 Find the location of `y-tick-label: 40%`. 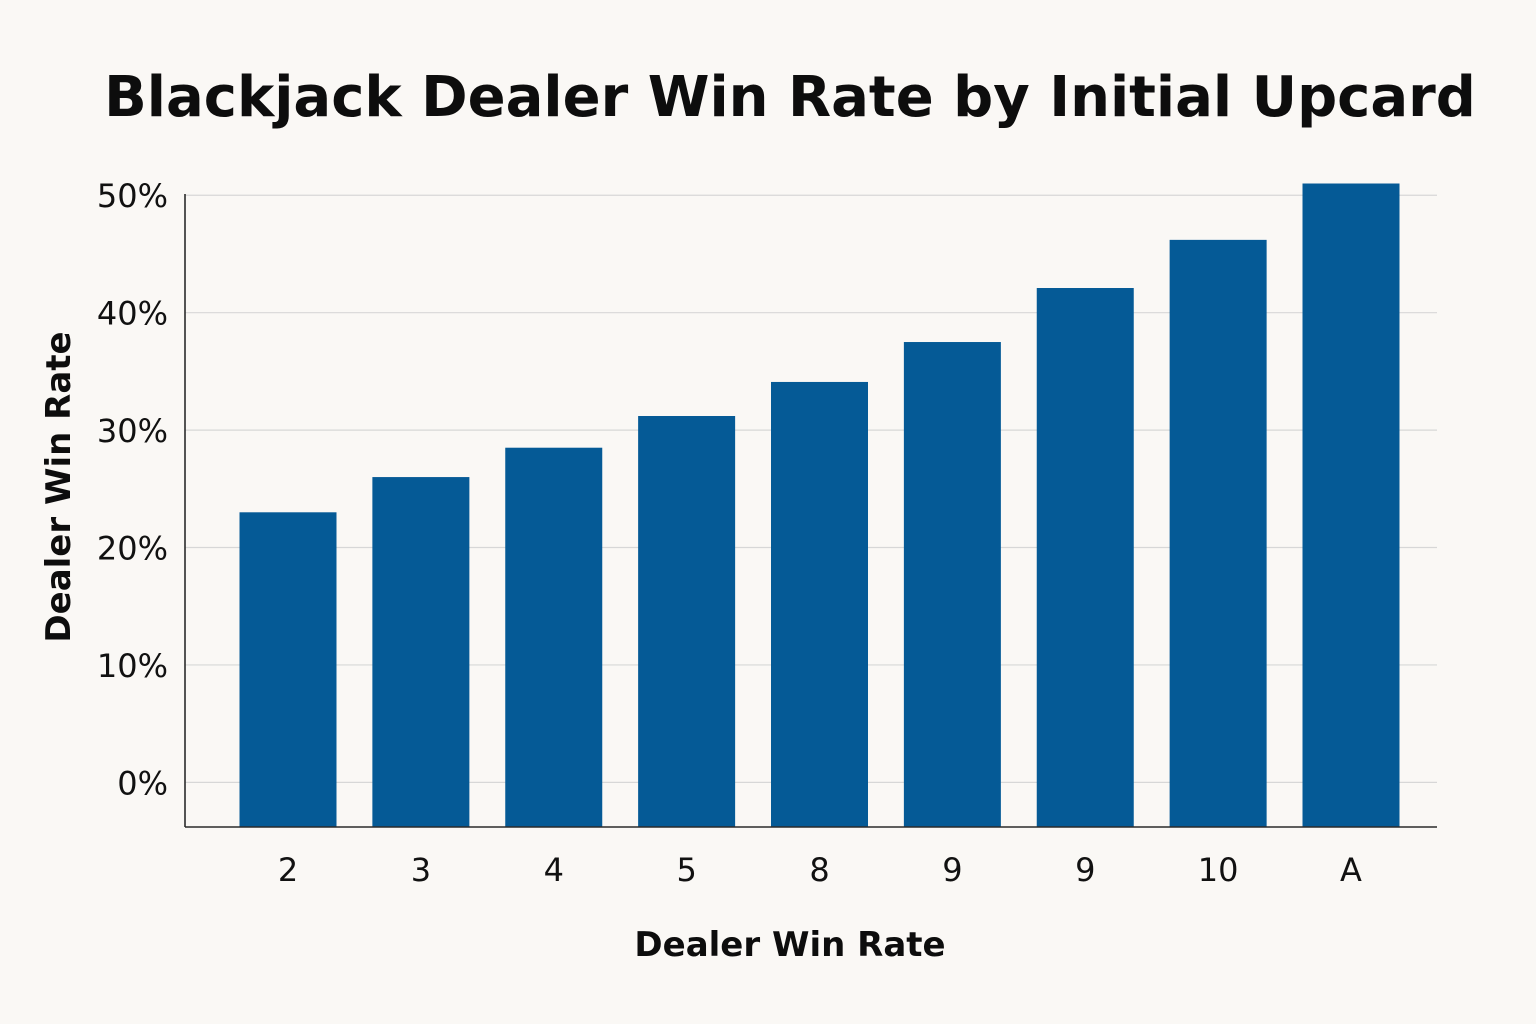

y-tick-label: 40% is located at coordinates (132, 314).